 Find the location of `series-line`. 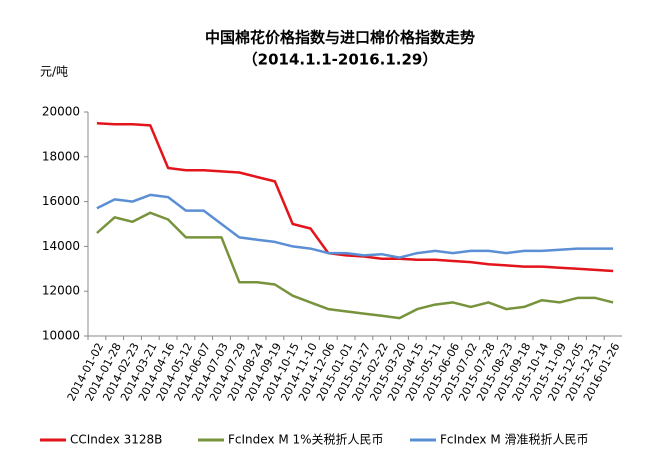

series-line is located at coordinates (355, 226).